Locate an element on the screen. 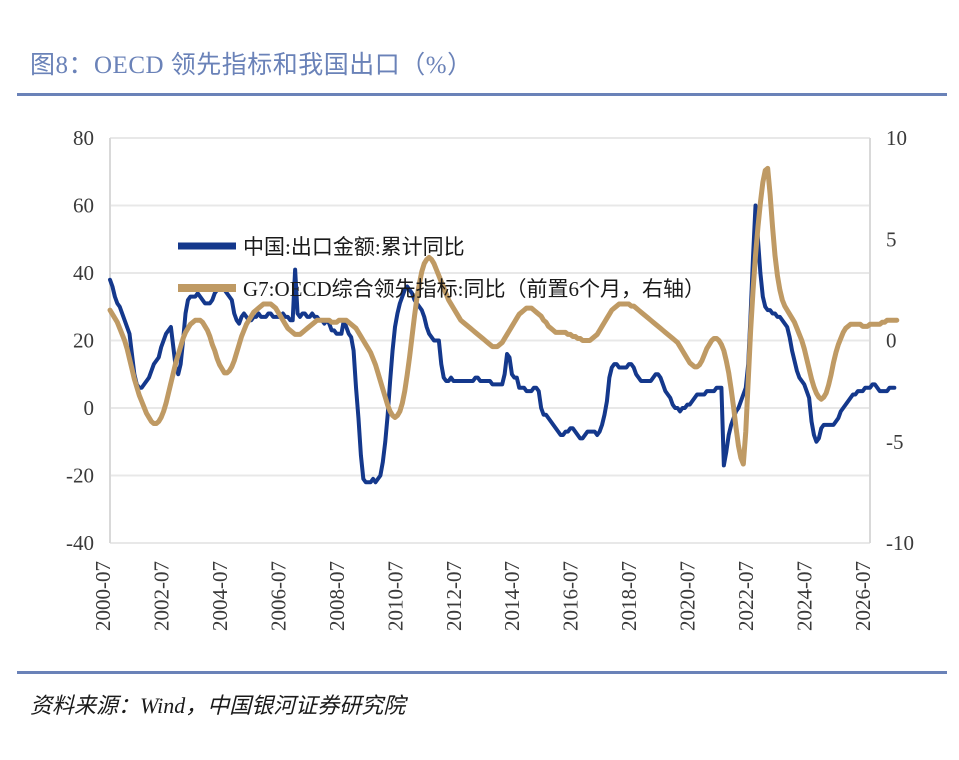  left-tick-label: 40 is located at coordinates (83, 273).